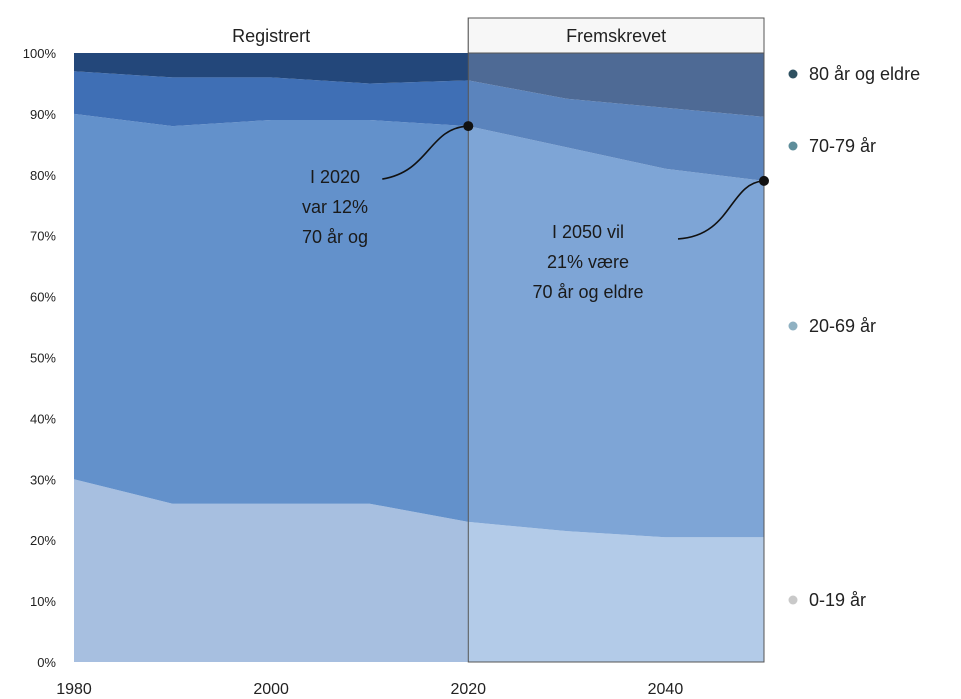  I want to click on annotation-leader-2020, so click(425, 152).